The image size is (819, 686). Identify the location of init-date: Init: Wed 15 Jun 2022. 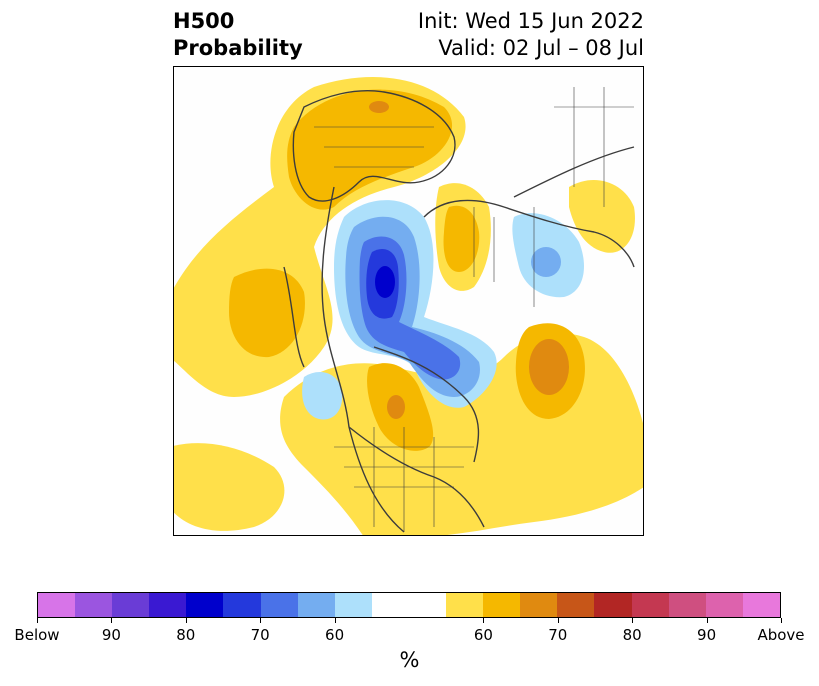
(530, 21).